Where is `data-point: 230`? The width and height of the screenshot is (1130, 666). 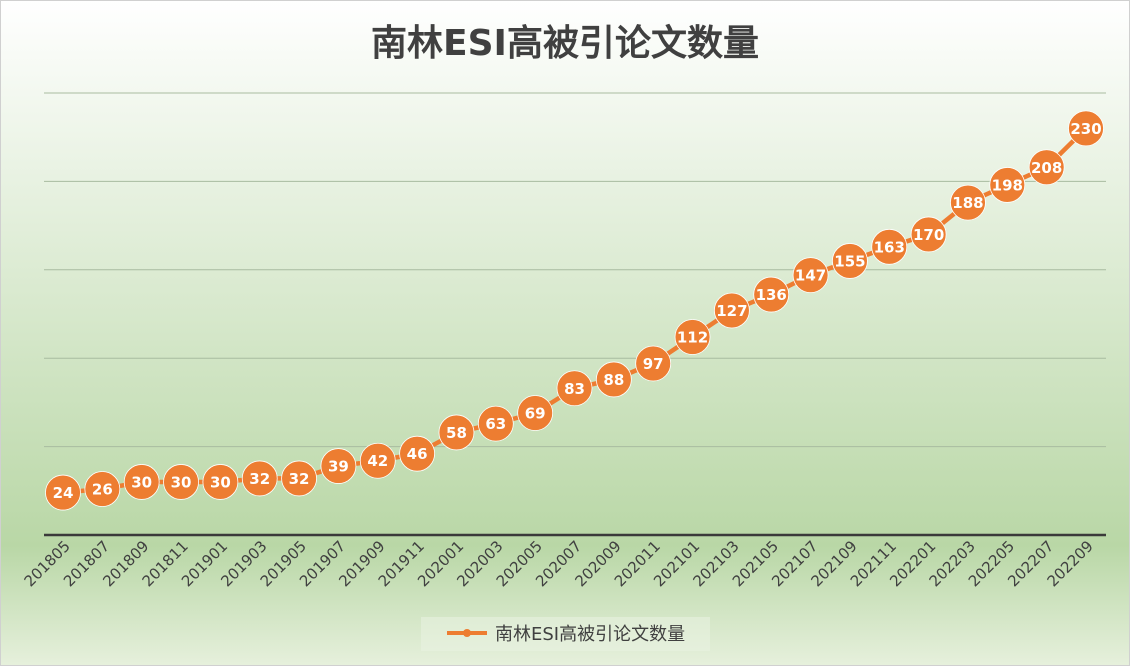
data-point: 230 is located at coordinates (1086, 128).